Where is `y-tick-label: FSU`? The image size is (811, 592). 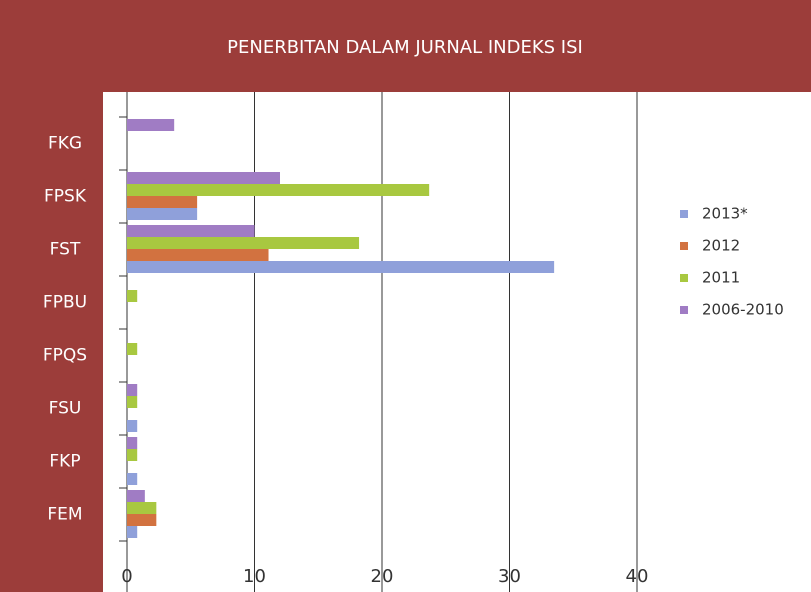 y-tick-label: FSU is located at coordinates (65, 409).